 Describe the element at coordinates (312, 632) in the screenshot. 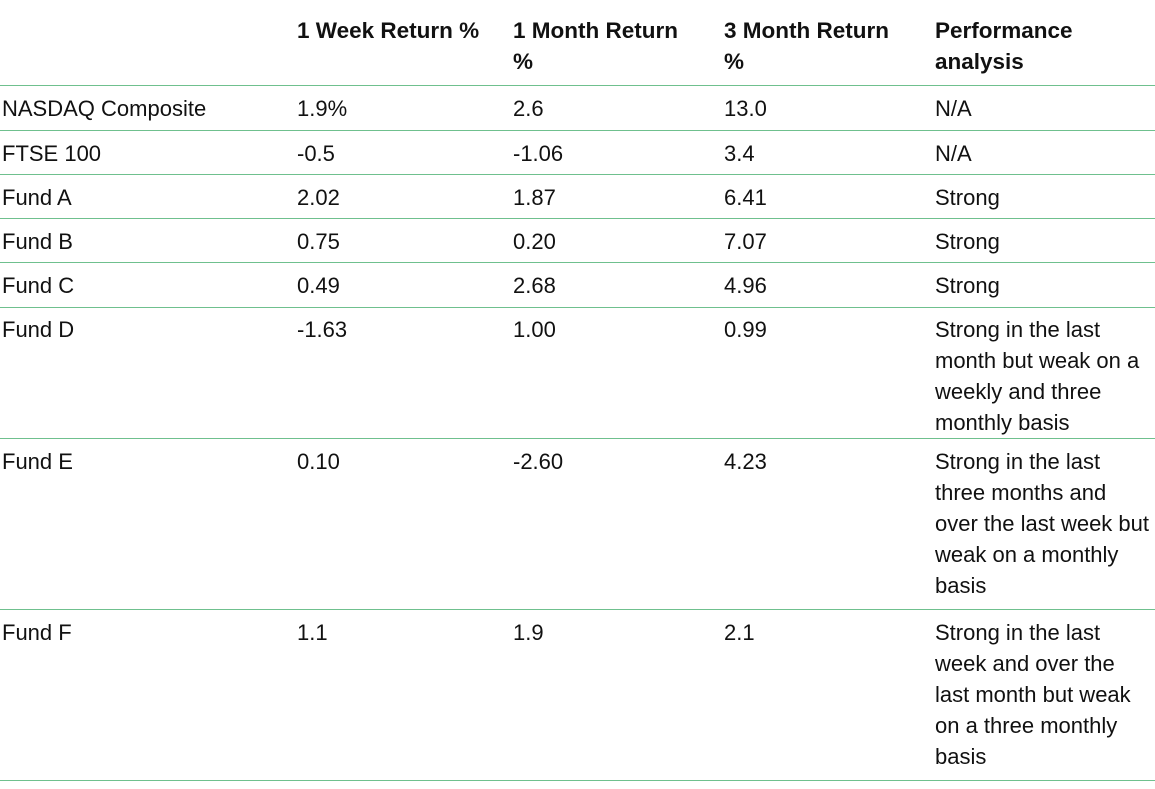

I see `week-return-cell: 1.1` at that location.